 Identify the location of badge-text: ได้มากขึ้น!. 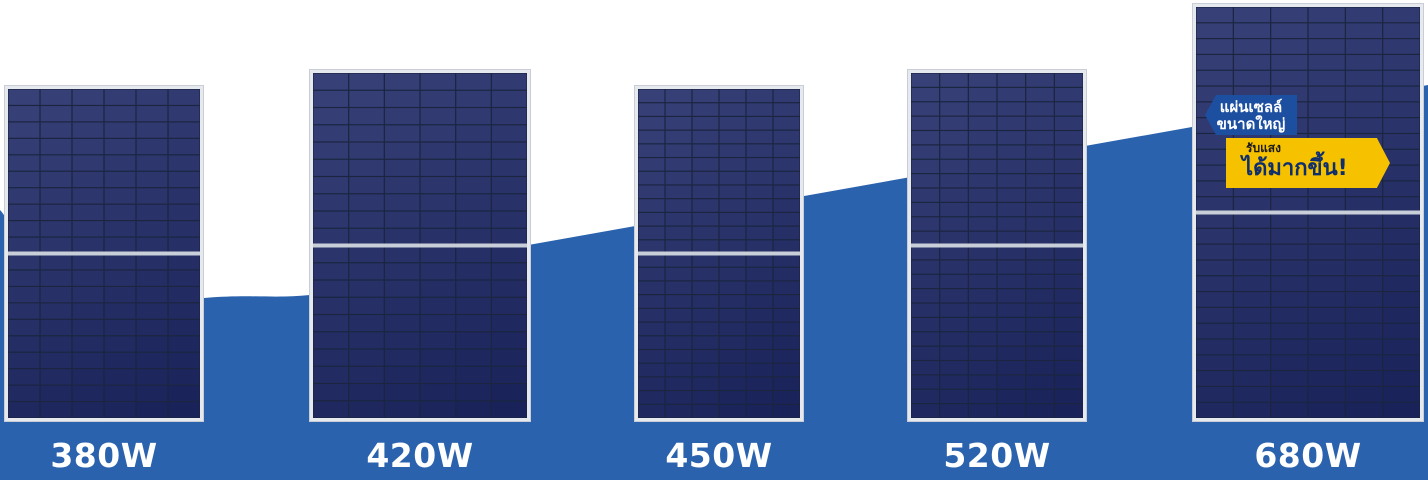
(1295, 168).